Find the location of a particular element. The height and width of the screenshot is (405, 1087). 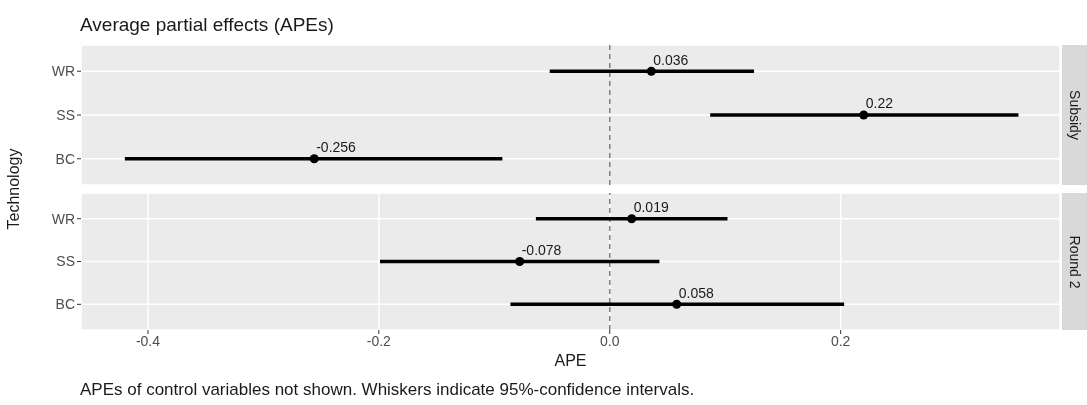

text: APEs of control variables not shown. Whiskers indicate 95%-confidence intervals. is located at coordinates (387, 390).